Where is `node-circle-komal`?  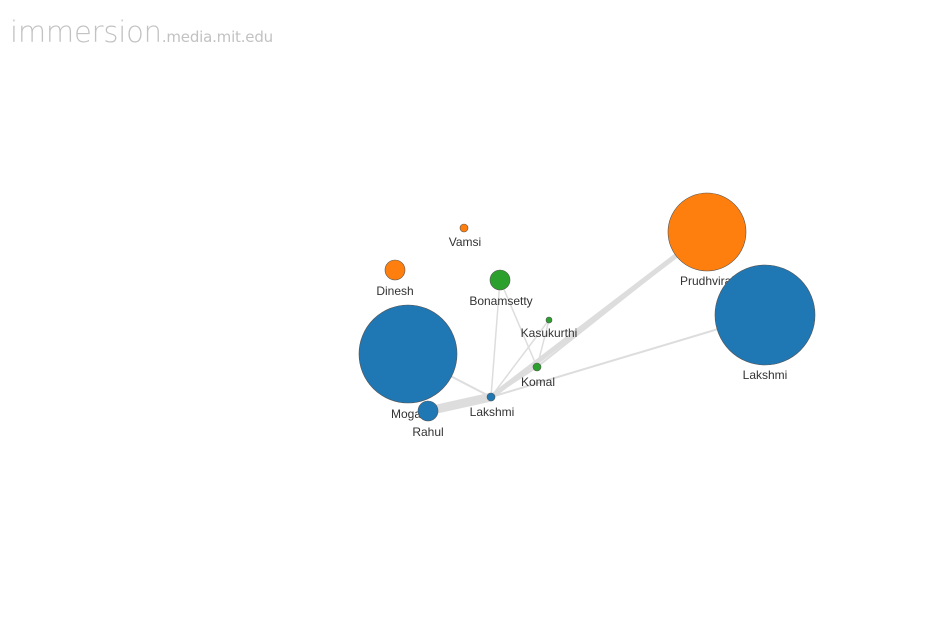
node-circle-komal is located at coordinates (537, 367).